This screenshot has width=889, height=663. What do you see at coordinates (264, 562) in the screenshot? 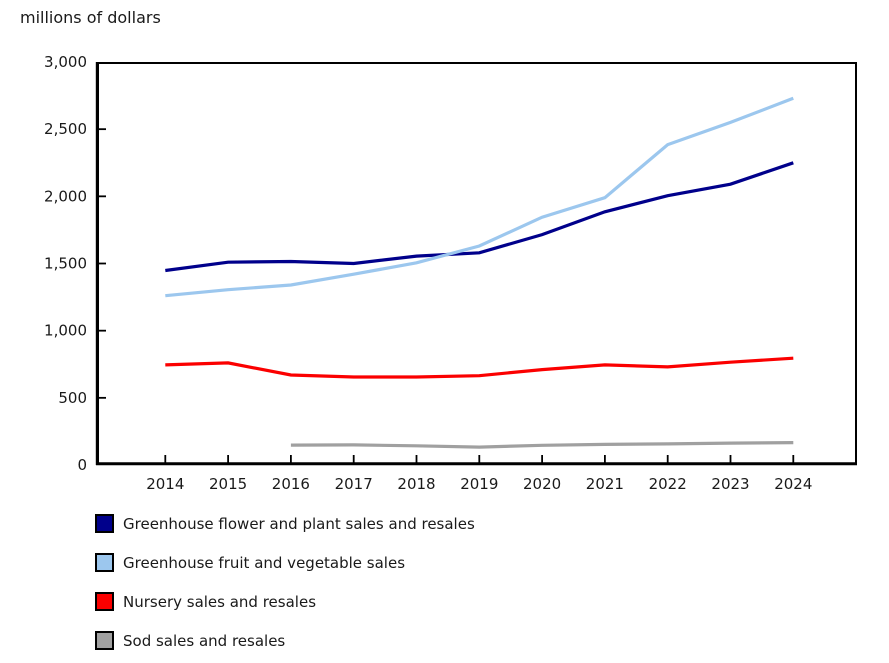
I see `legend-label-greenhouse-fruit-vegetable: Greenhouse fruit and vegetable sales` at bounding box center [264, 562].